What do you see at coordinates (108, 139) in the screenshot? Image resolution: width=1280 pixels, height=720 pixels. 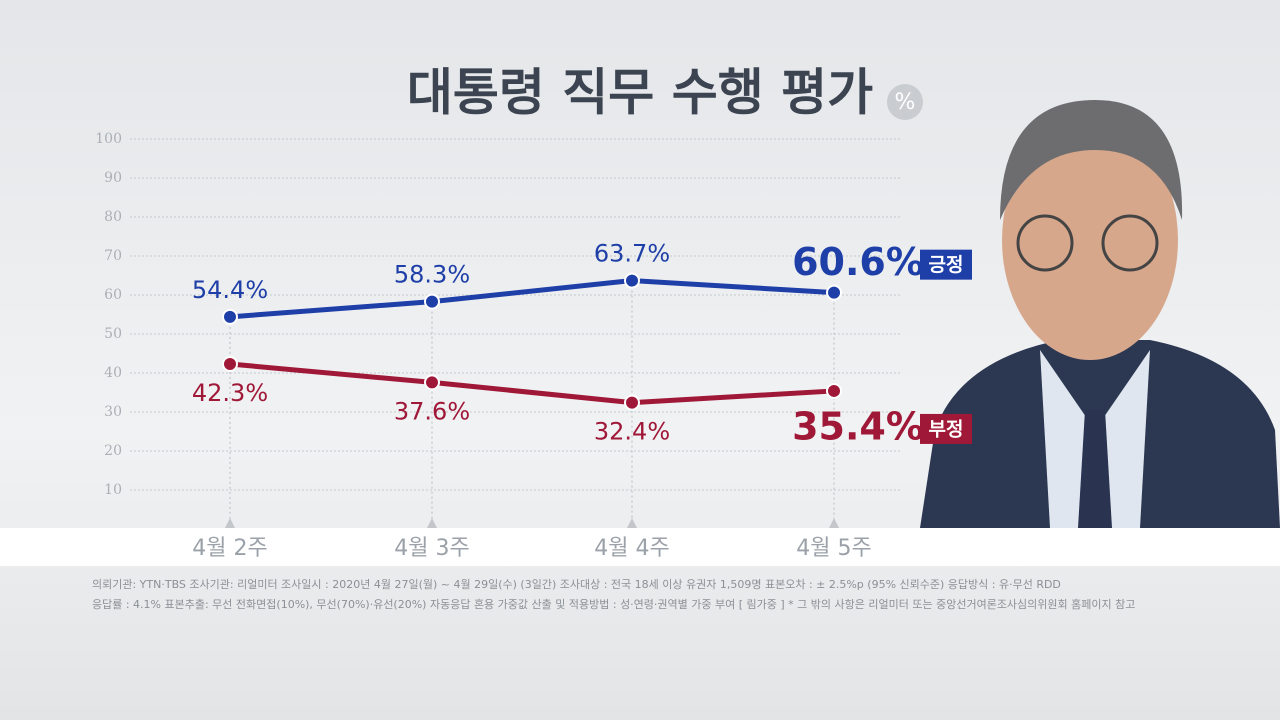 I see `y-tick-label: 100` at bounding box center [108, 139].